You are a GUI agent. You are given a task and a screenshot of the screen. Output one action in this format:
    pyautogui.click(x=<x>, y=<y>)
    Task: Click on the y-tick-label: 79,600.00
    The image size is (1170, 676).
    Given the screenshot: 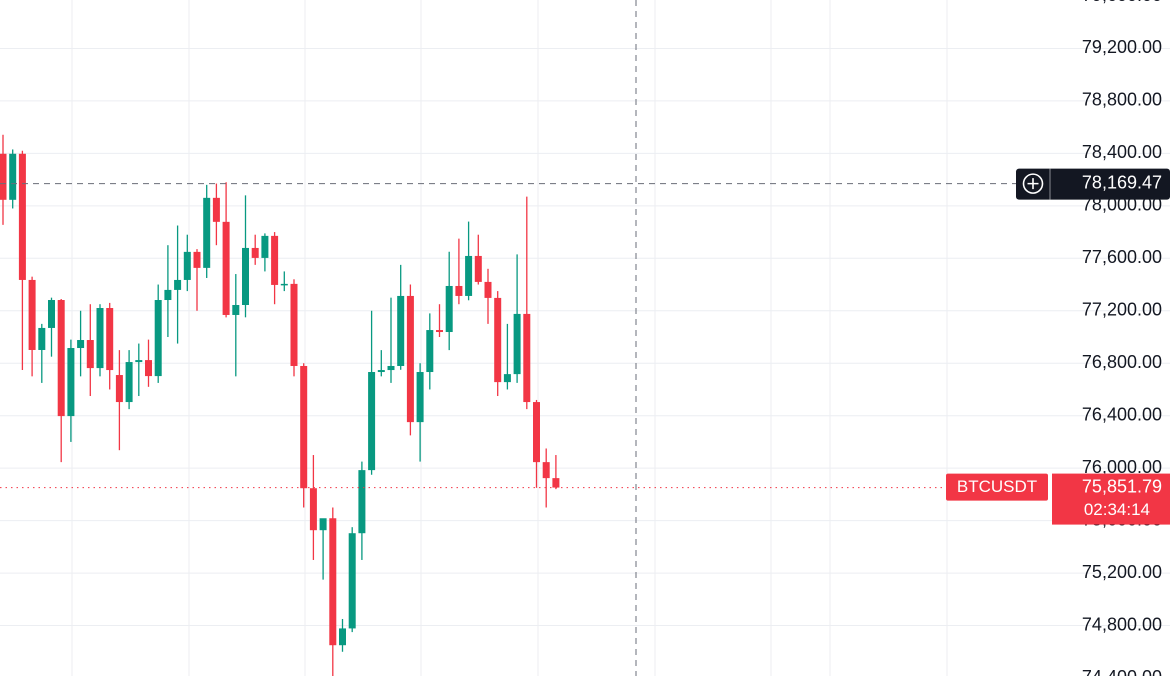 What is the action you would take?
    pyautogui.click(x=1122, y=2)
    